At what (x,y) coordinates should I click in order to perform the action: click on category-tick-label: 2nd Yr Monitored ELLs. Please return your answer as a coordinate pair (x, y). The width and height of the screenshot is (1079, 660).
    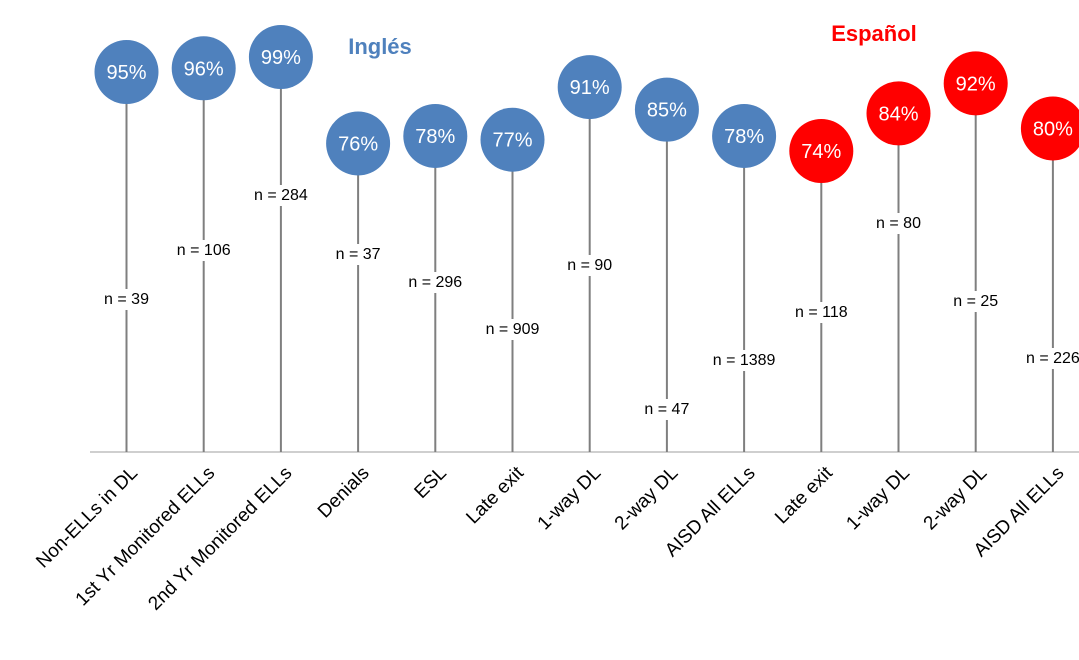
    Looking at the image, I should click on (220, 539).